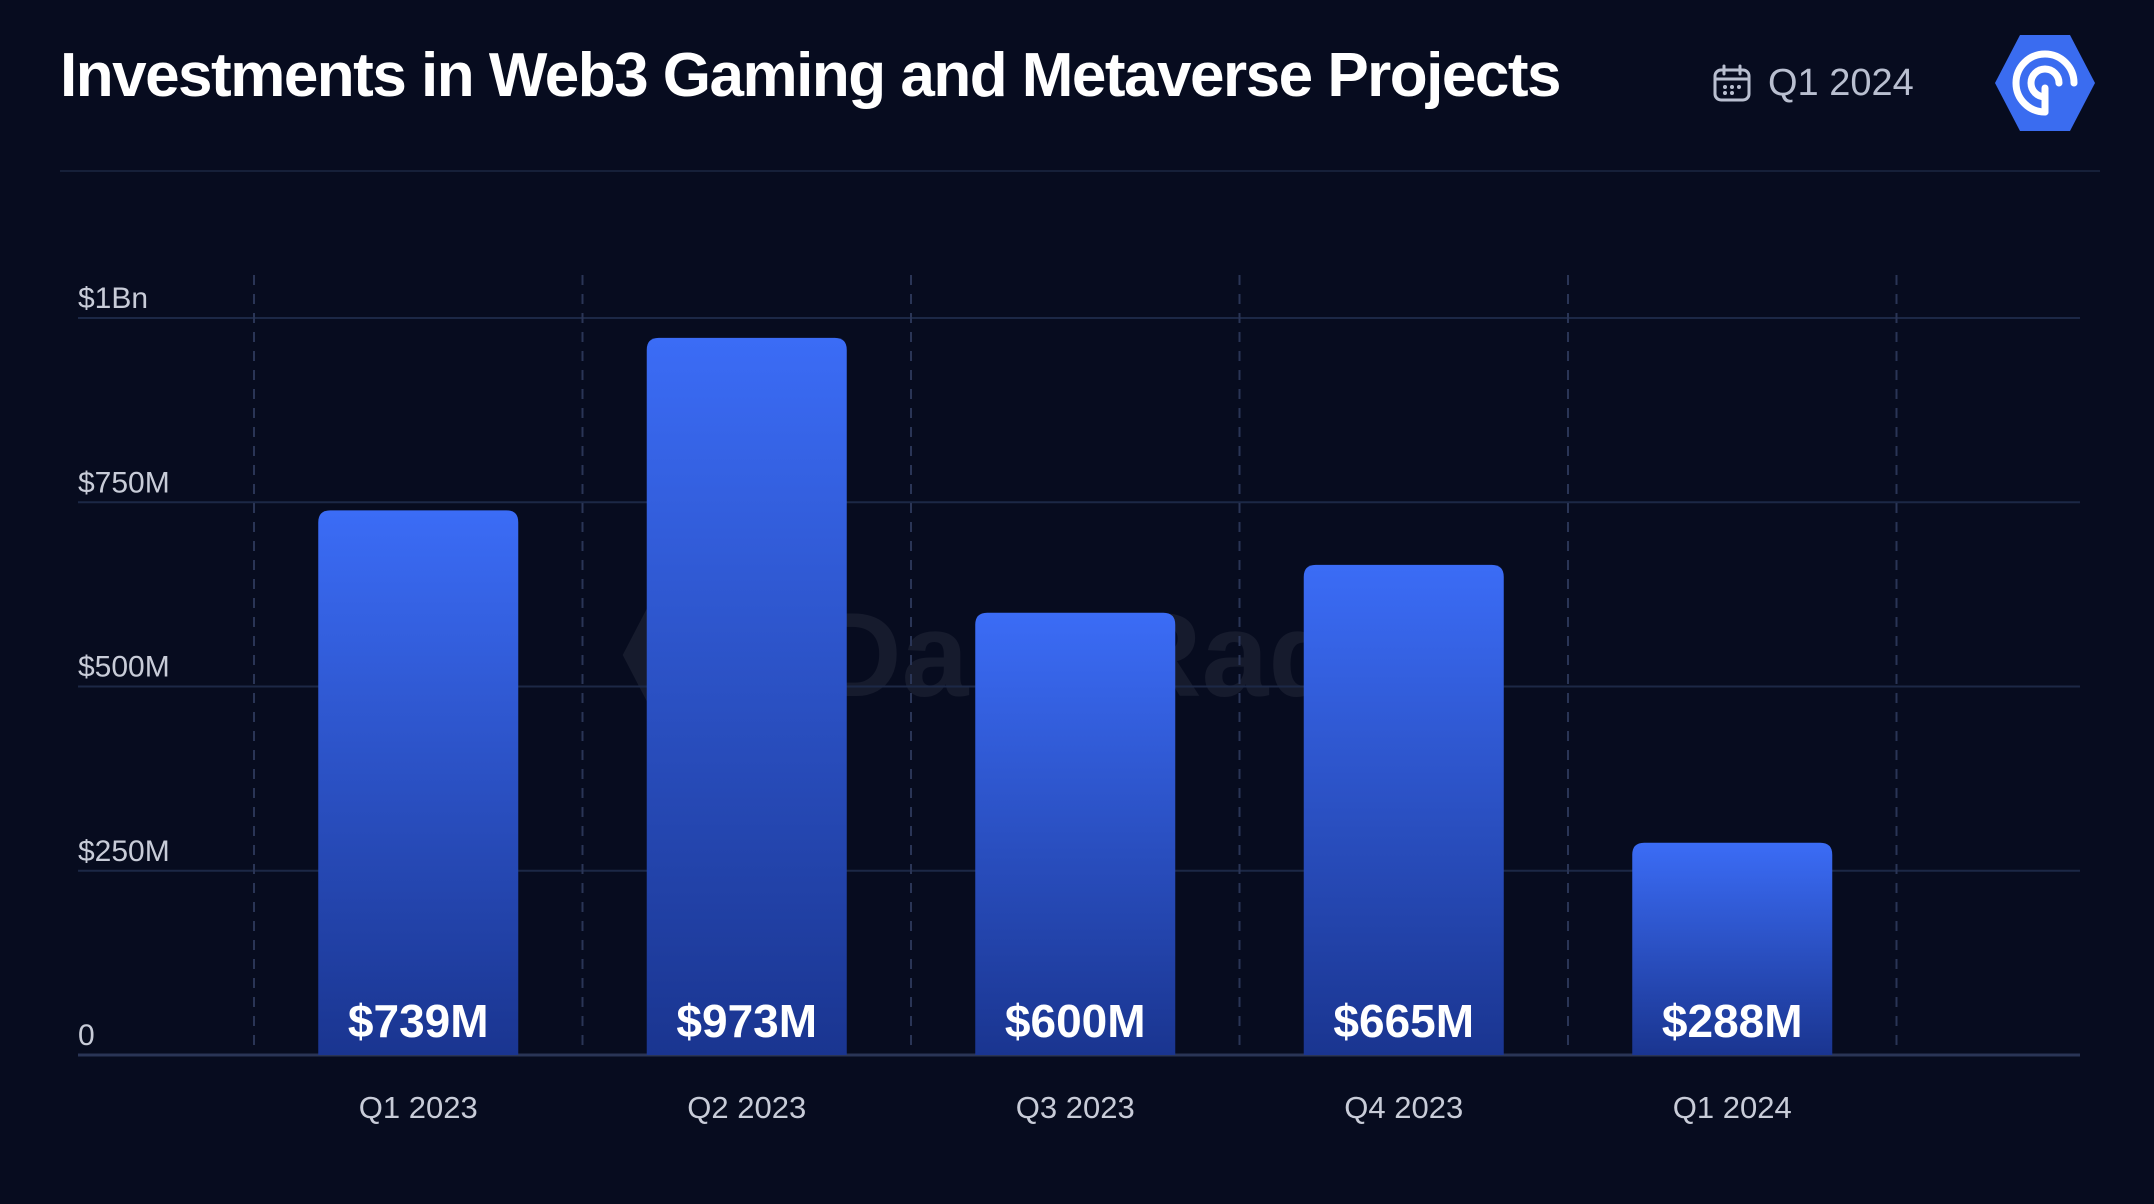 This screenshot has height=1204, width=2154. I want to click on calendar-icon, so click(1732, 83).